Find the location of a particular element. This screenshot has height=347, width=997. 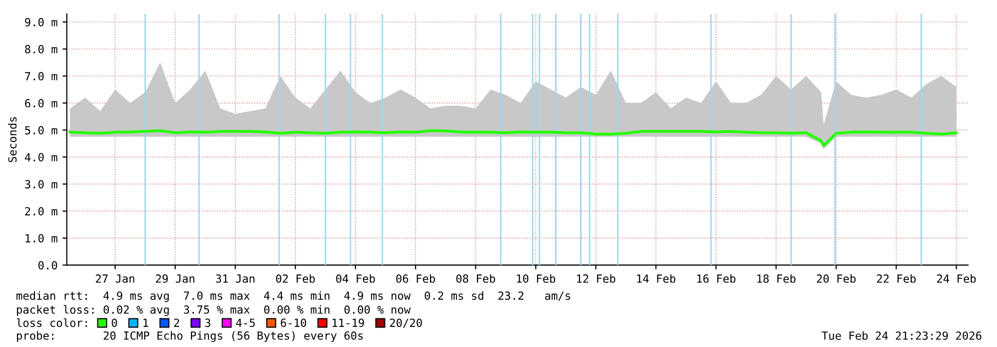

y-tick-label: 7.0 m is located at coordinates (41, 76).